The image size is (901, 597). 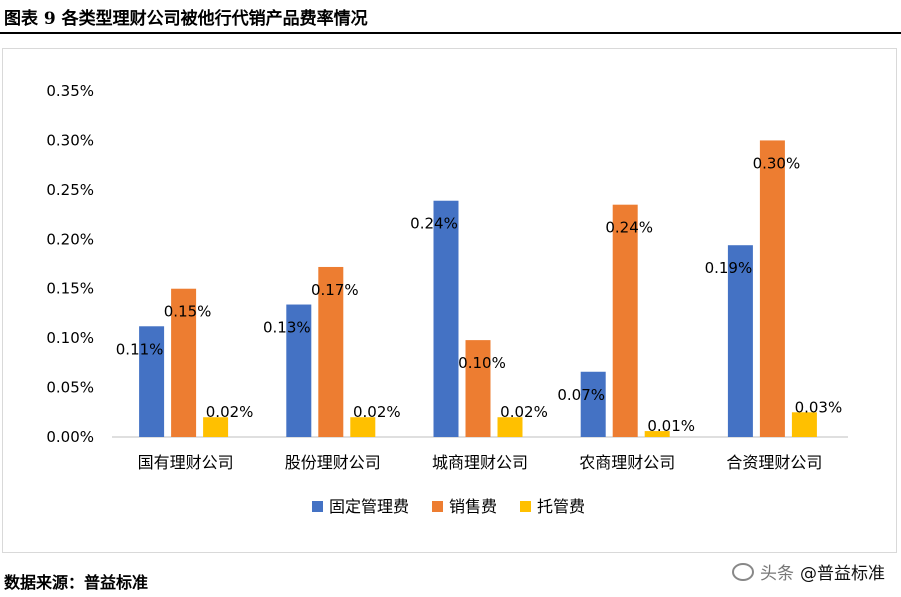 I want to click on y-tick-label: 0.20%, so click(x=70, y=239).